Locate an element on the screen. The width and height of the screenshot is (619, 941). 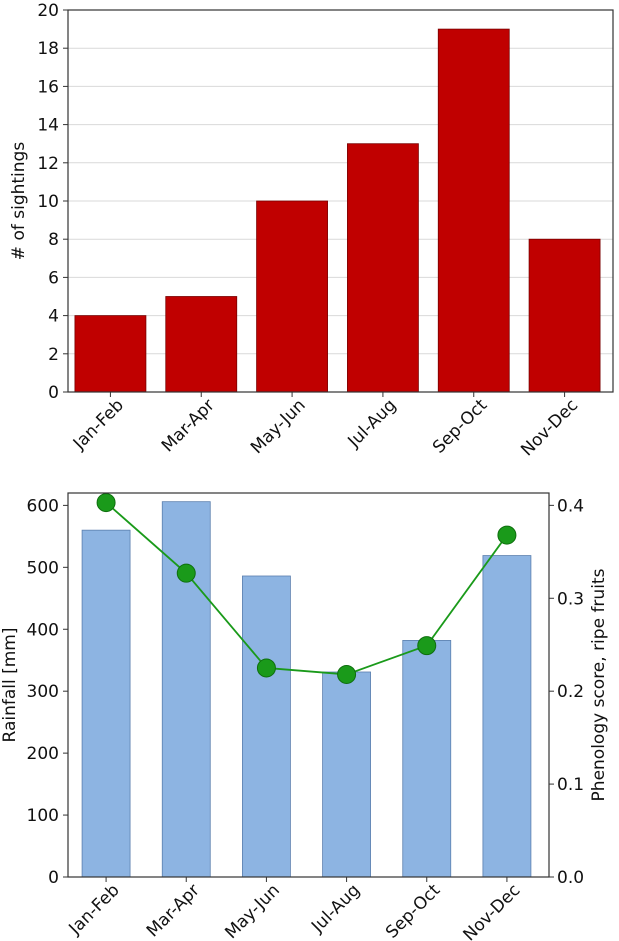
sightings-y-tick-label: 8 is located at coordinates (53, 240).